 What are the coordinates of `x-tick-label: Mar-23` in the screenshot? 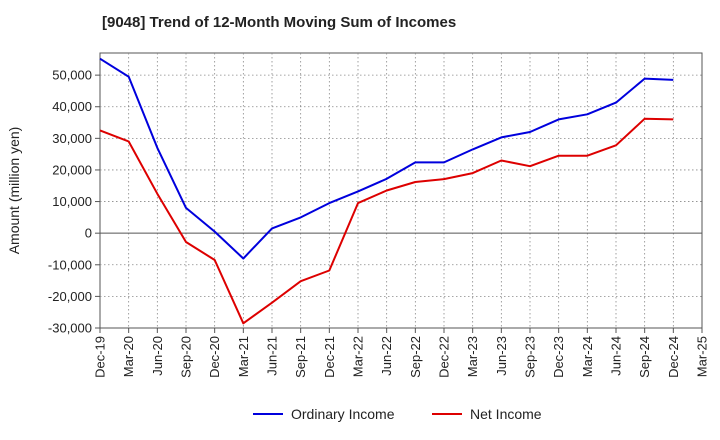 It's located at (472, 356).